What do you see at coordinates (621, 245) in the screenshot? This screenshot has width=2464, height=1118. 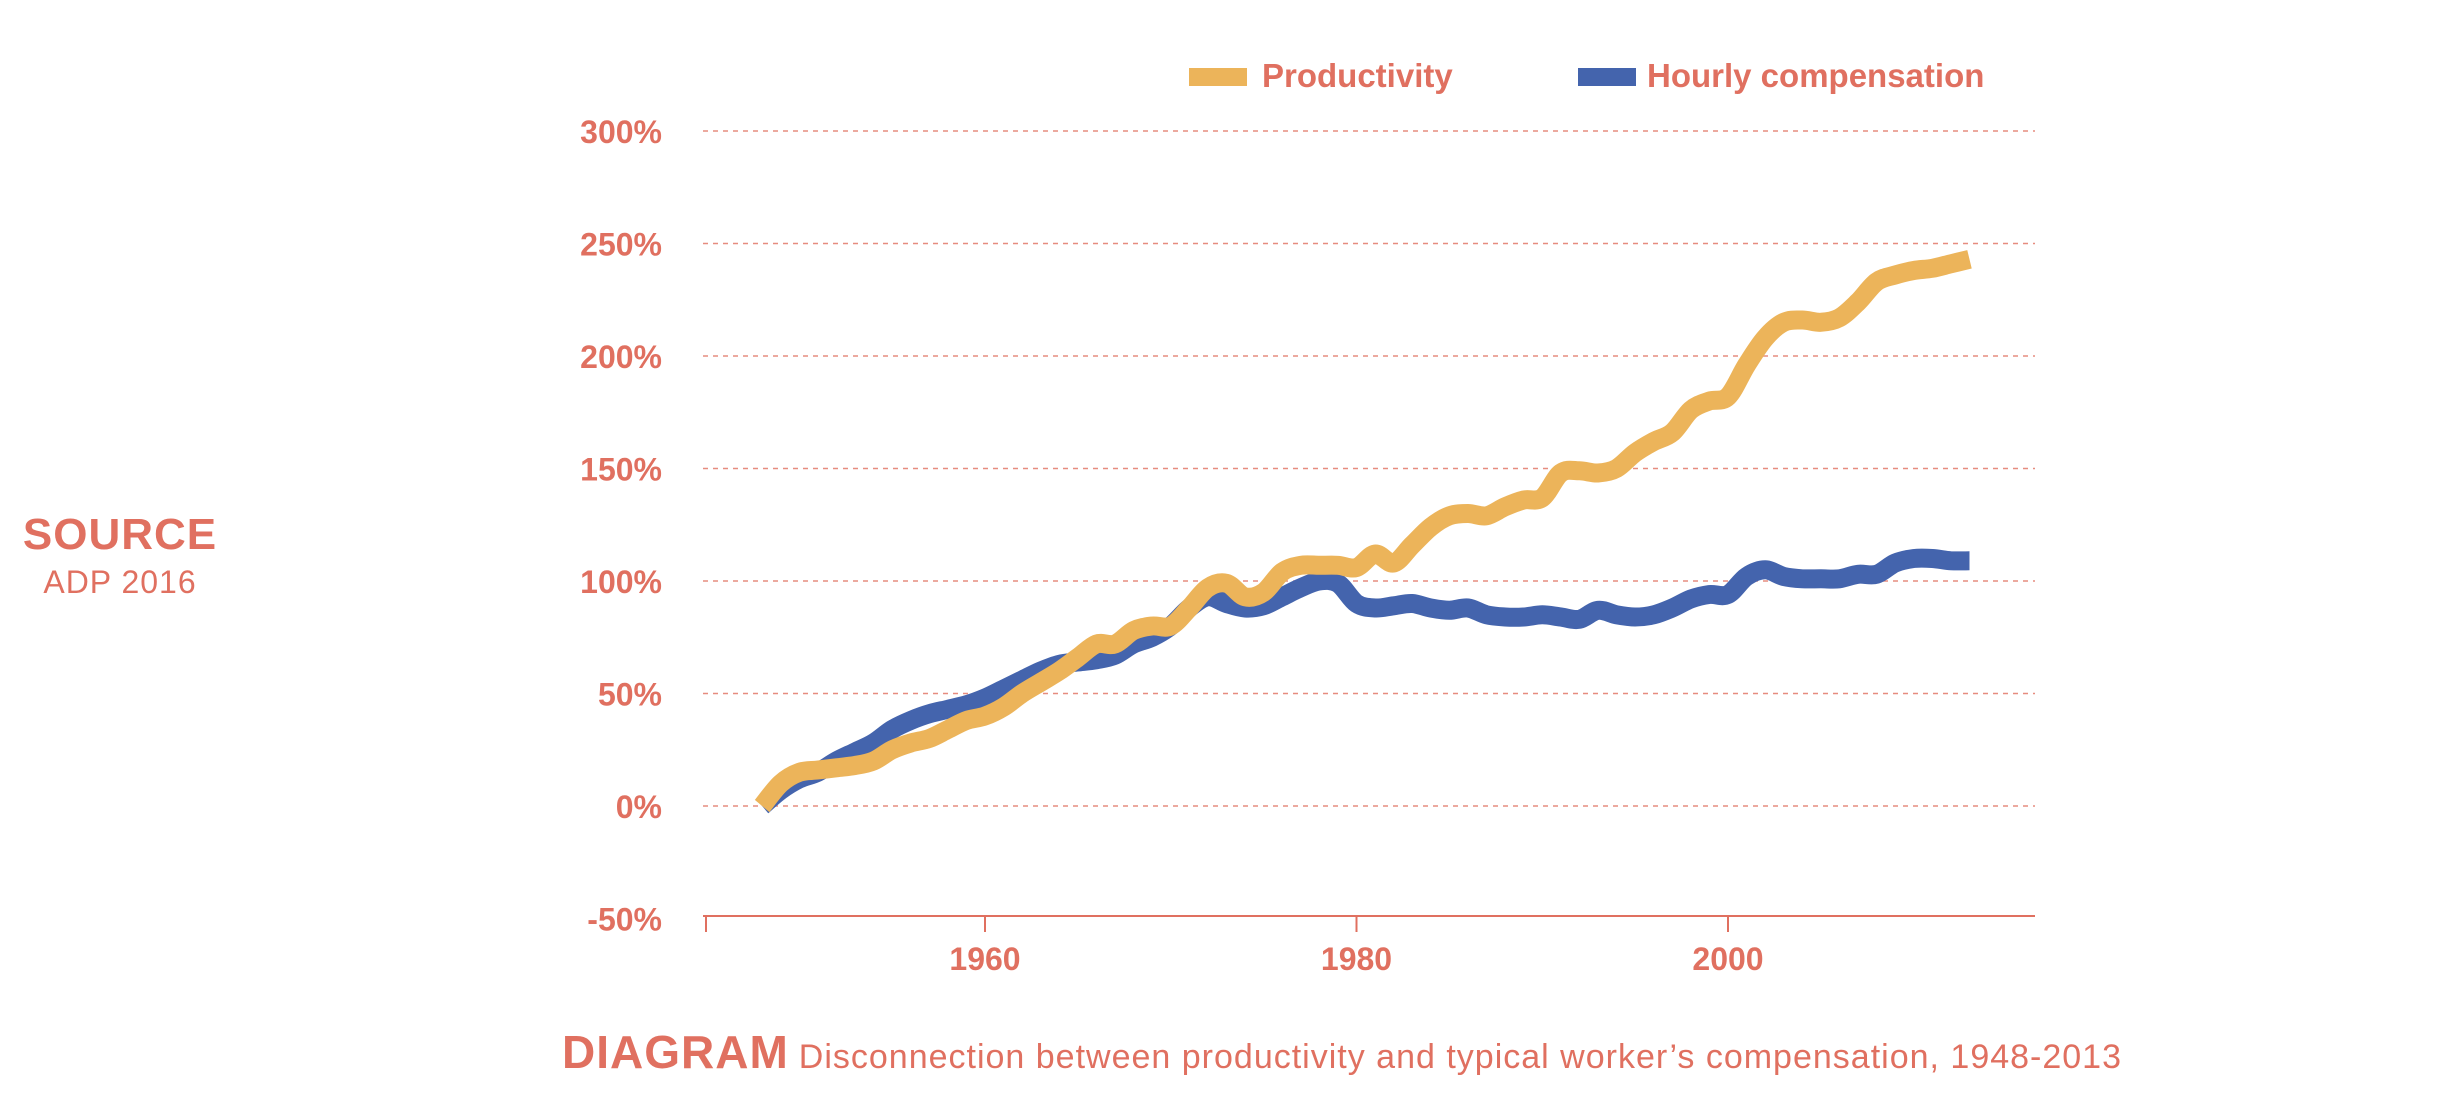 I see `y-tick-label: 250%` at bounding box center [621, 245].